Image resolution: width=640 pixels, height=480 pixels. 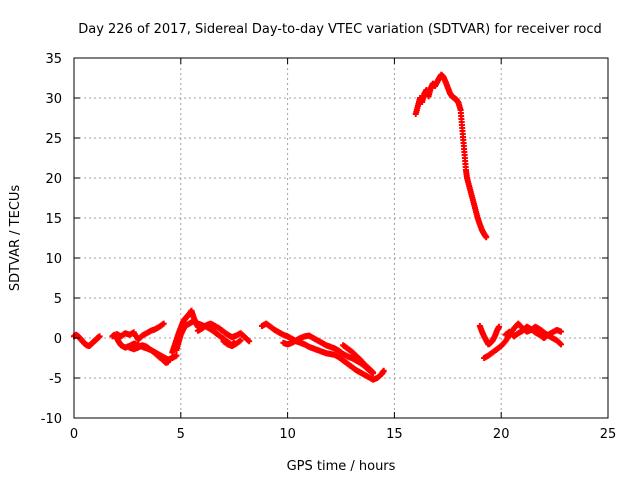 What do you see at coordinates (343, 434) in the screenshot?
I see `x-tick-labels: 0 5 10 15 20 25` at bounding box center [343, 434].